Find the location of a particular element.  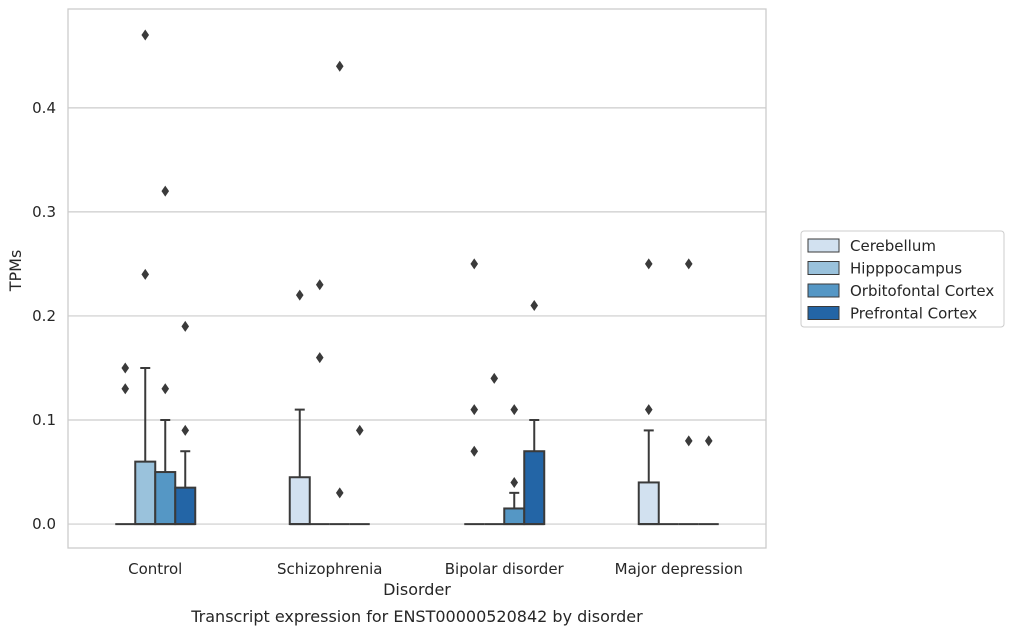

legend-entry-label: Orbitofontal Cortex is located at coordinates (922, 291).